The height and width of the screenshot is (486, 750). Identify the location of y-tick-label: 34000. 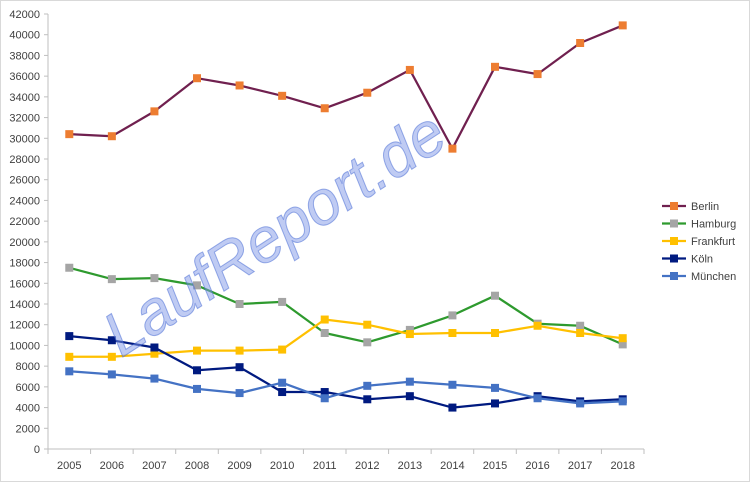
(24, 98).